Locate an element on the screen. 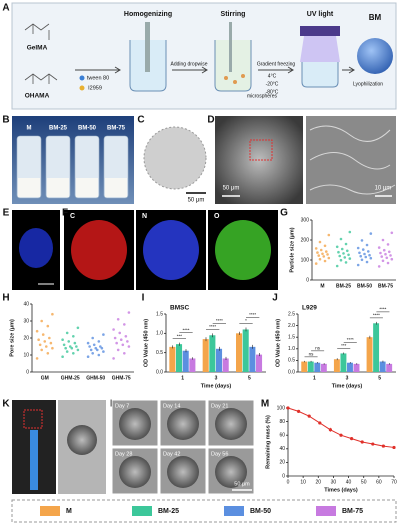  significance: *** is located at coordinates (344, 345).